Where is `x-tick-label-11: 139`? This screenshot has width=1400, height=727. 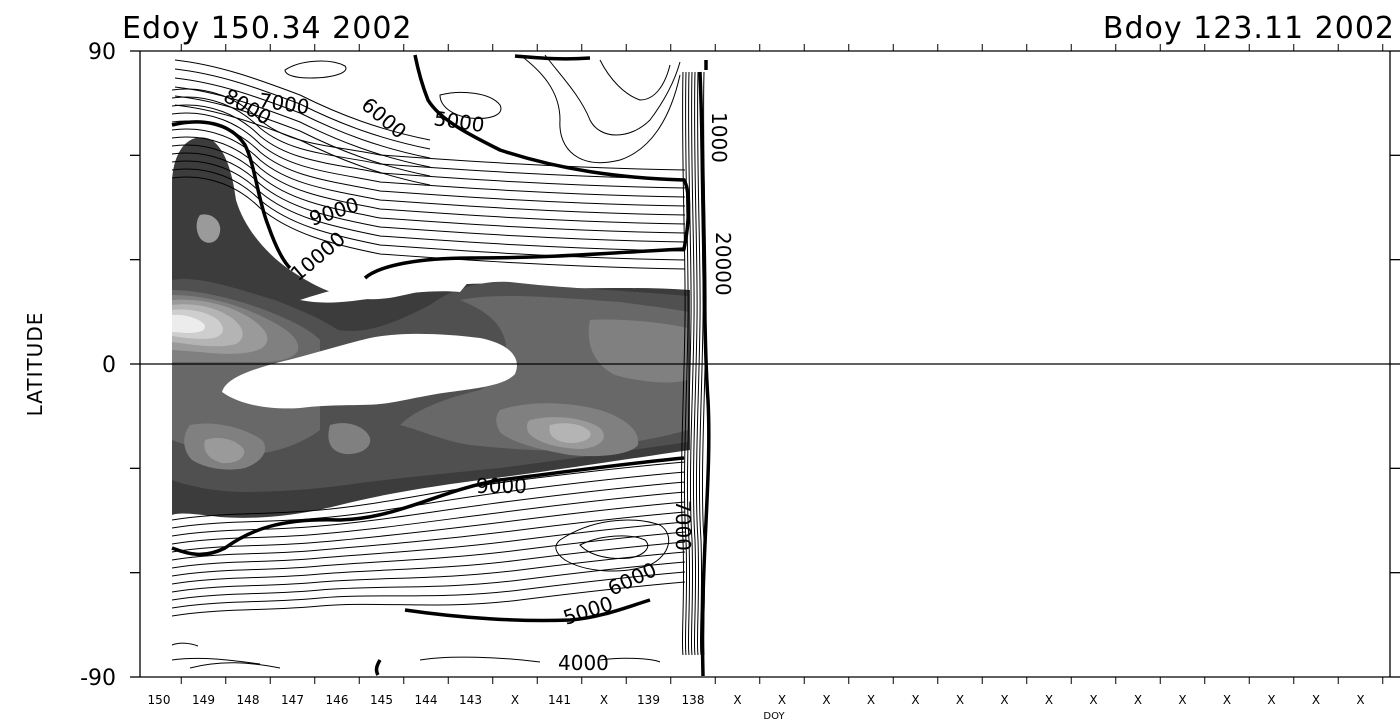 x-tick-label-11: 139 is located at coordinates (648, 700).